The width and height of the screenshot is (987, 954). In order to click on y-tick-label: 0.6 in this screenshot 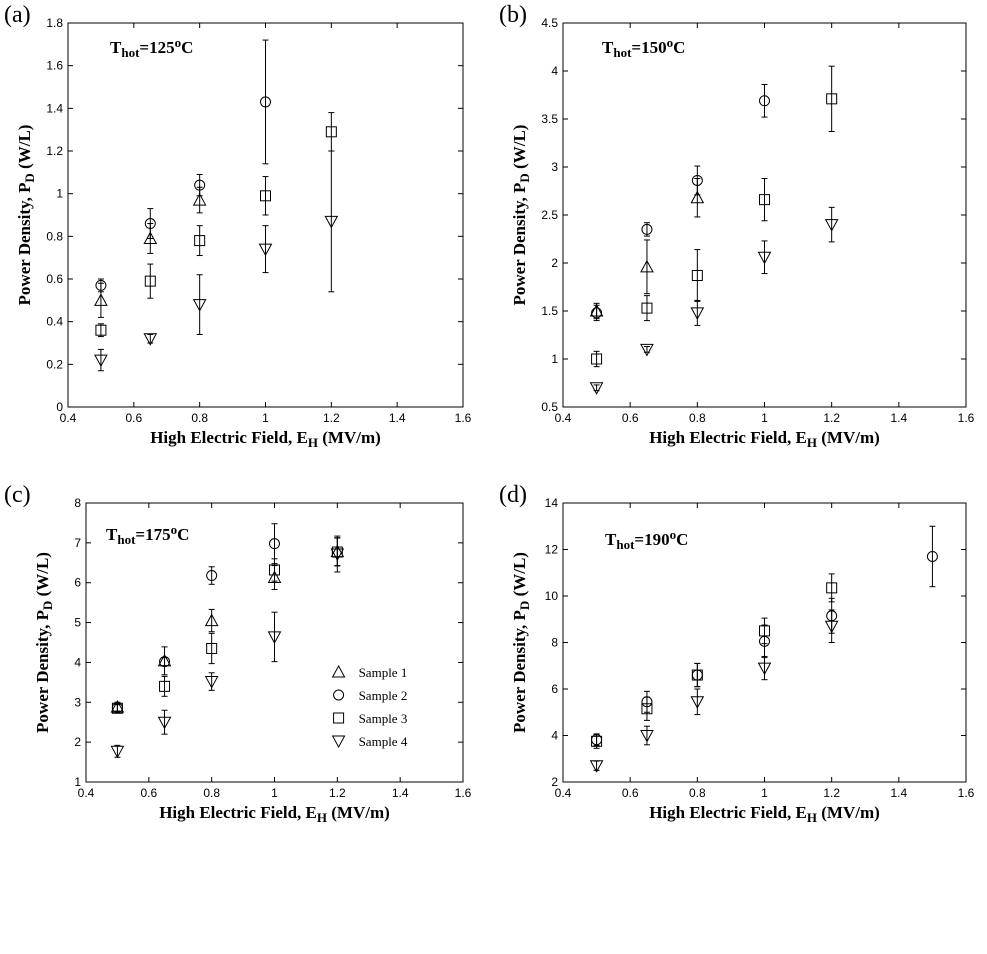, I will do `click(54, 279)`.